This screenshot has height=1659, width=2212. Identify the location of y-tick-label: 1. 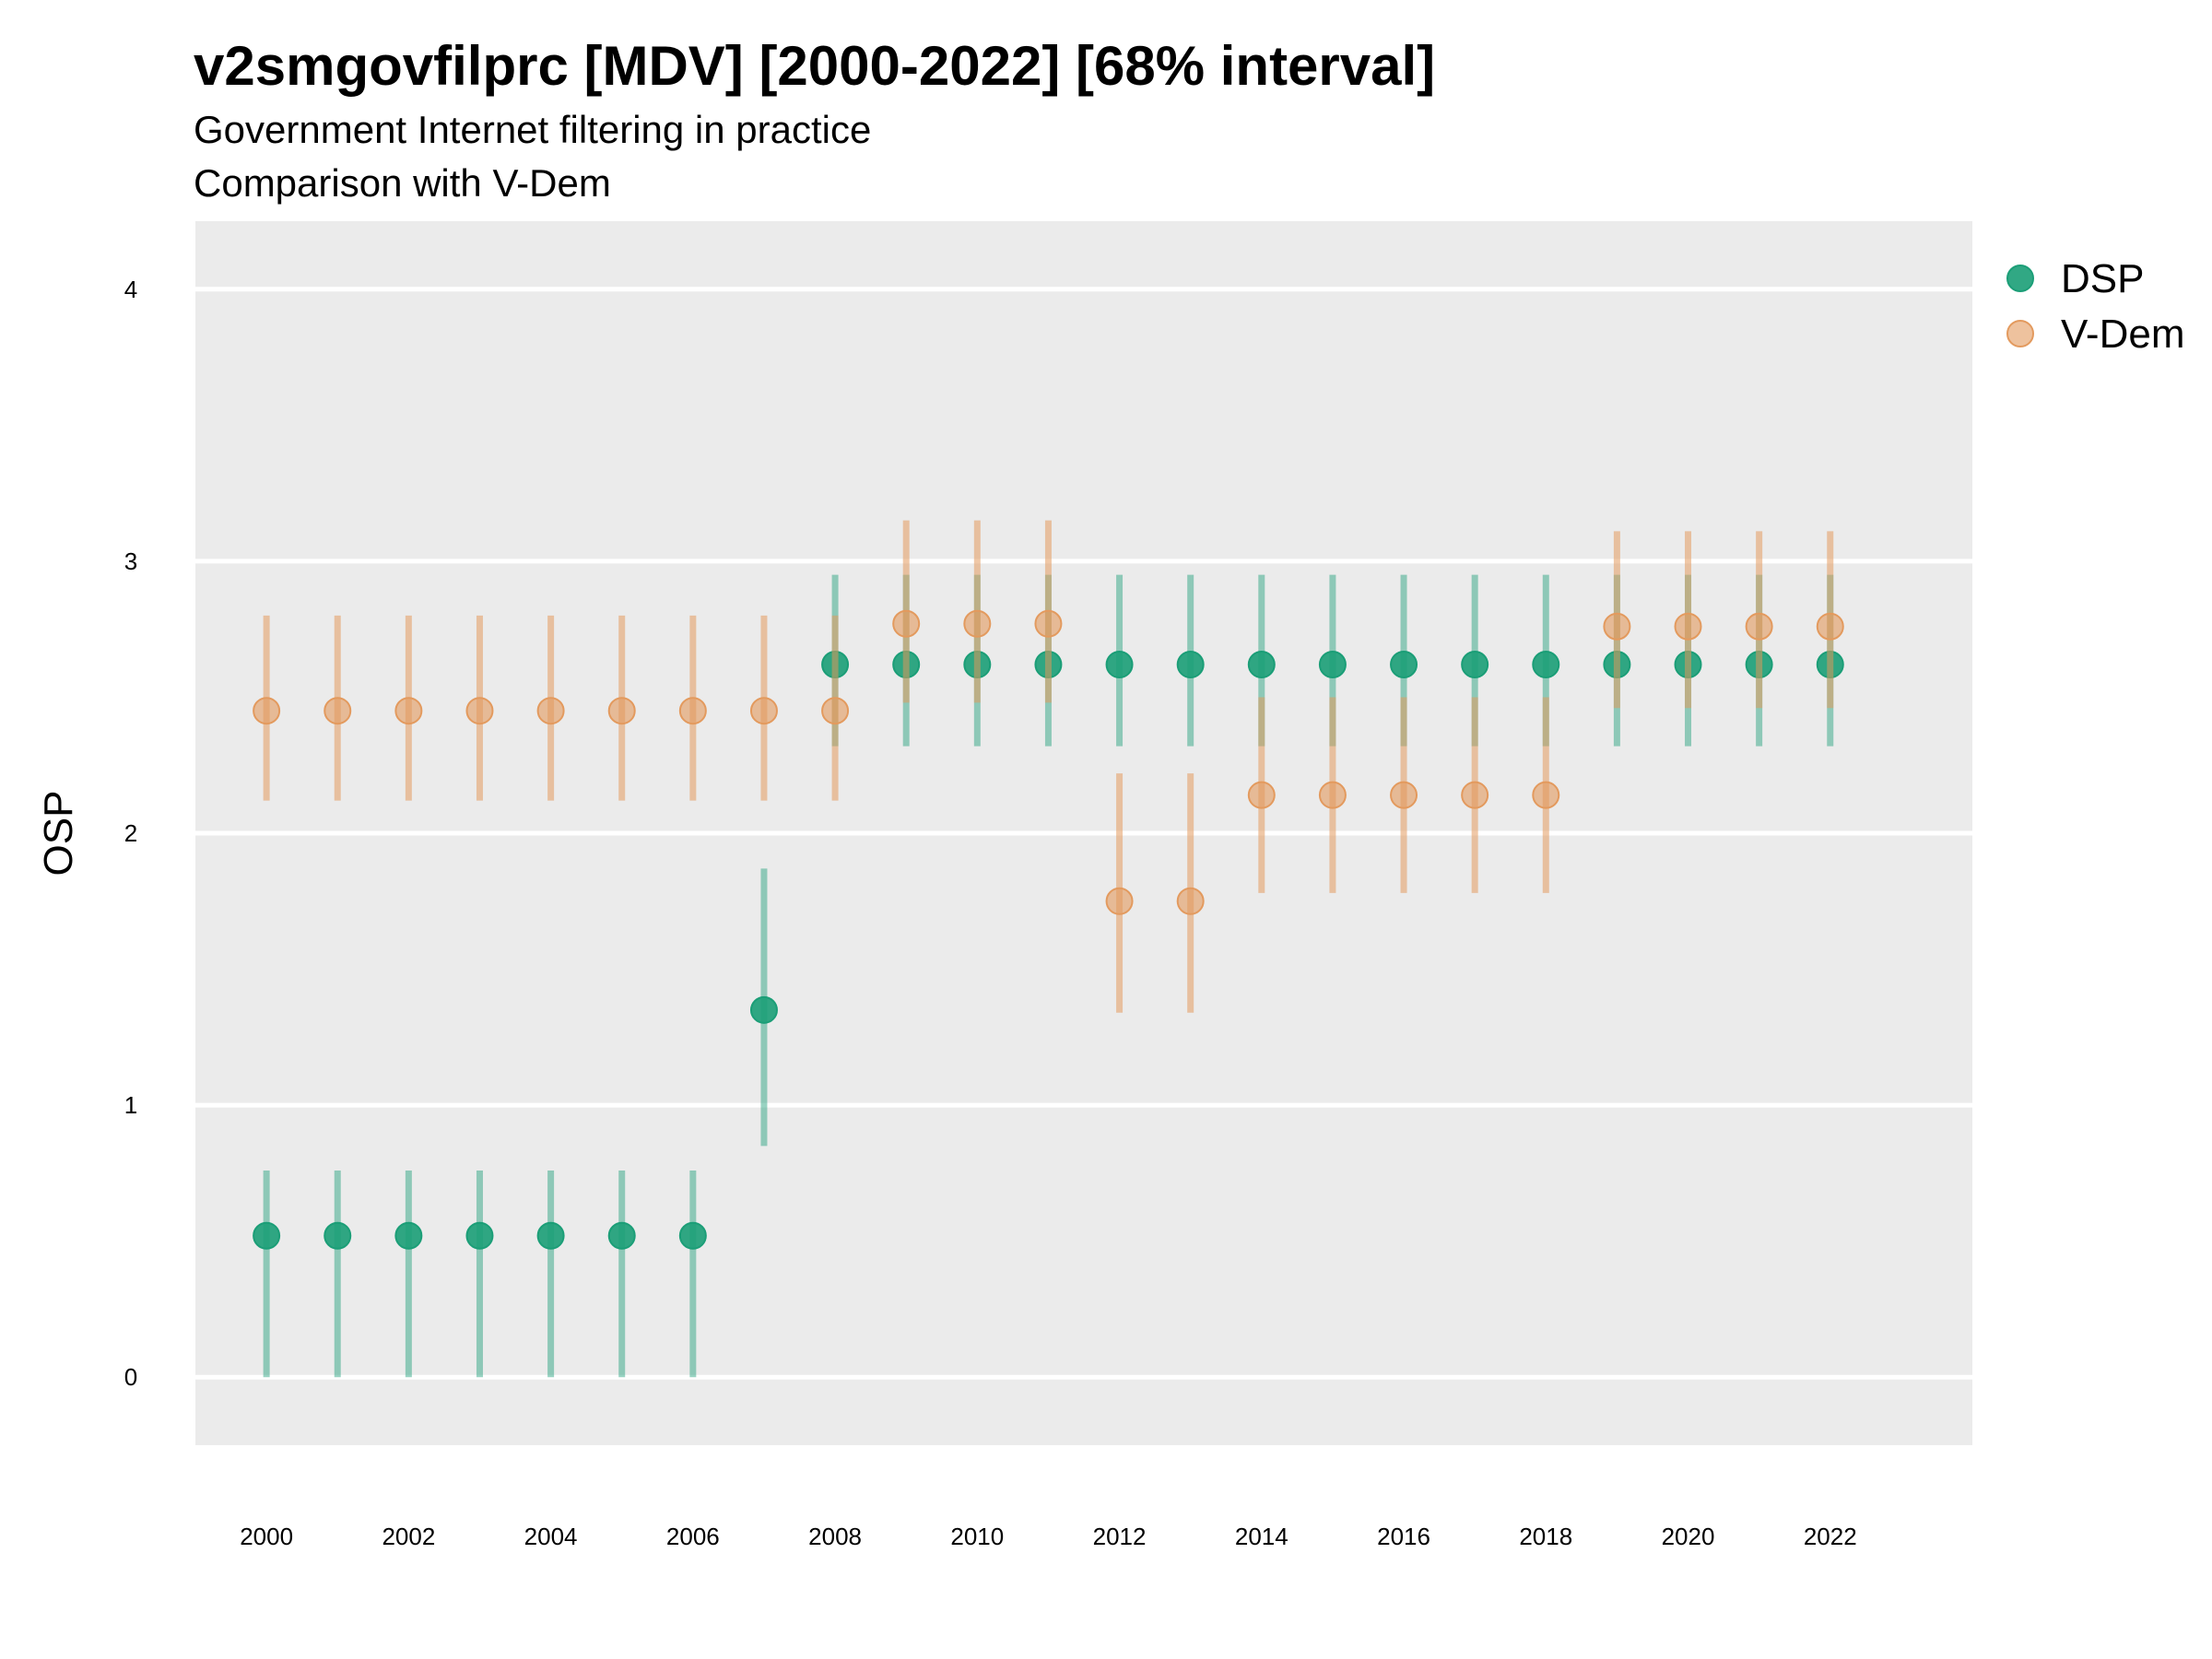
(130, 1105).